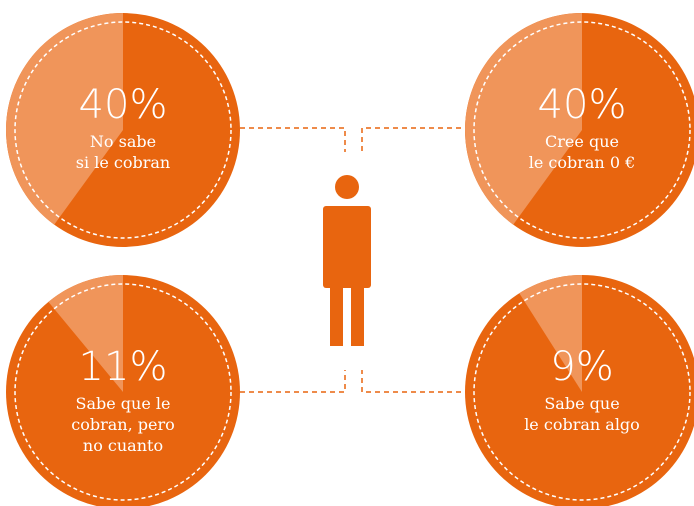 Image resolution: width=694 pixels, height=506 pixels. Describe the element at coordinates (347, 260) in the screenshot. I see `person-icon` at that location.